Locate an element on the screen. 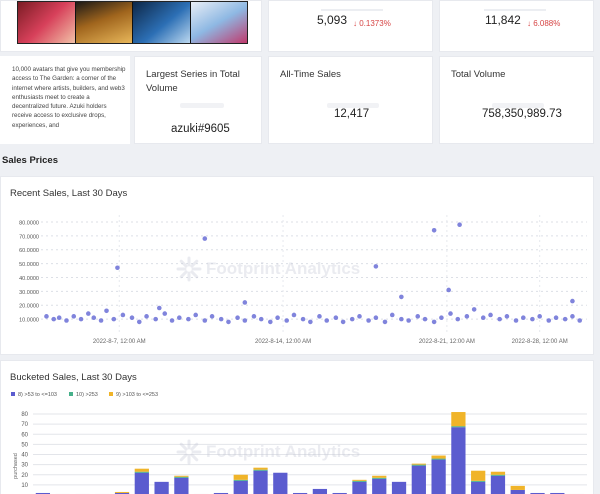  metric-label: All-Time Sales is located at coordinates (310, 74).